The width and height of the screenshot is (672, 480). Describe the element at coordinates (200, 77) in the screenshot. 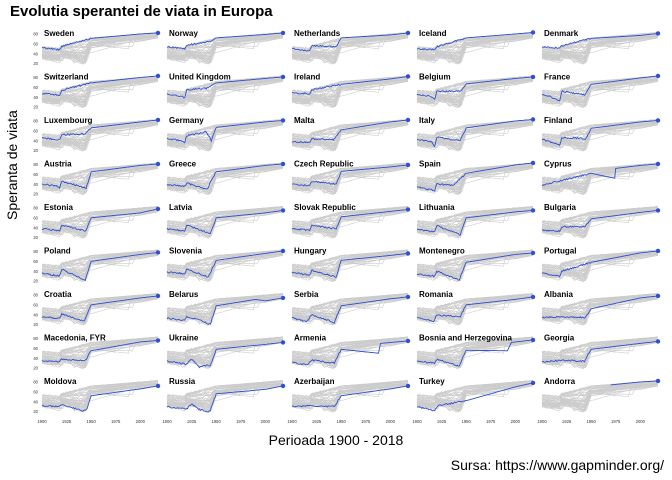

I see `country-label: United Kingdom` at that location.